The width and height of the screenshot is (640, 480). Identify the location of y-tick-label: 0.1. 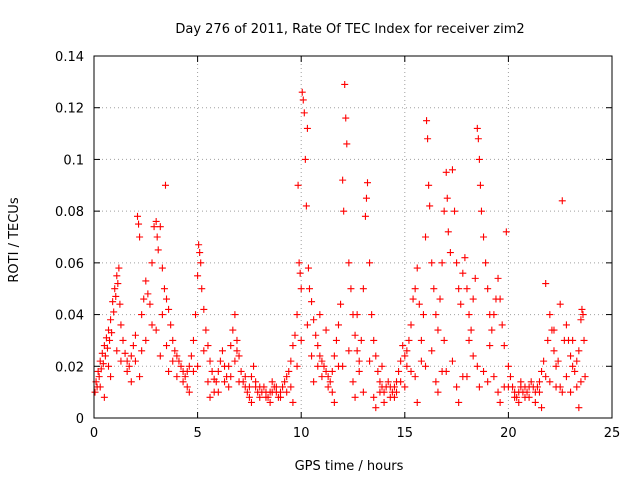
(73, 160).